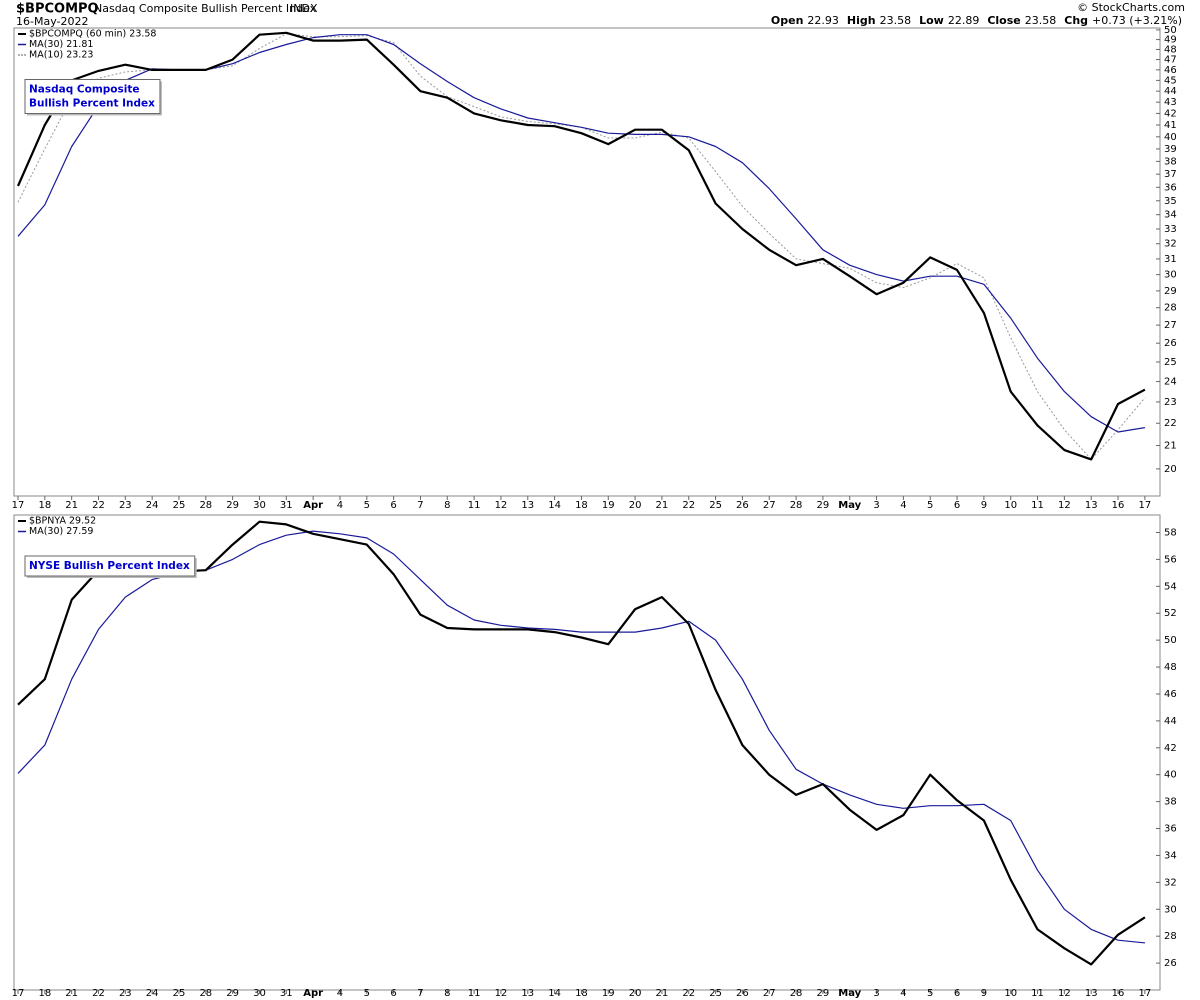  Describe the element at coordinates (304, 8) in the screenshot. I see `exchange: INDX` at that location.